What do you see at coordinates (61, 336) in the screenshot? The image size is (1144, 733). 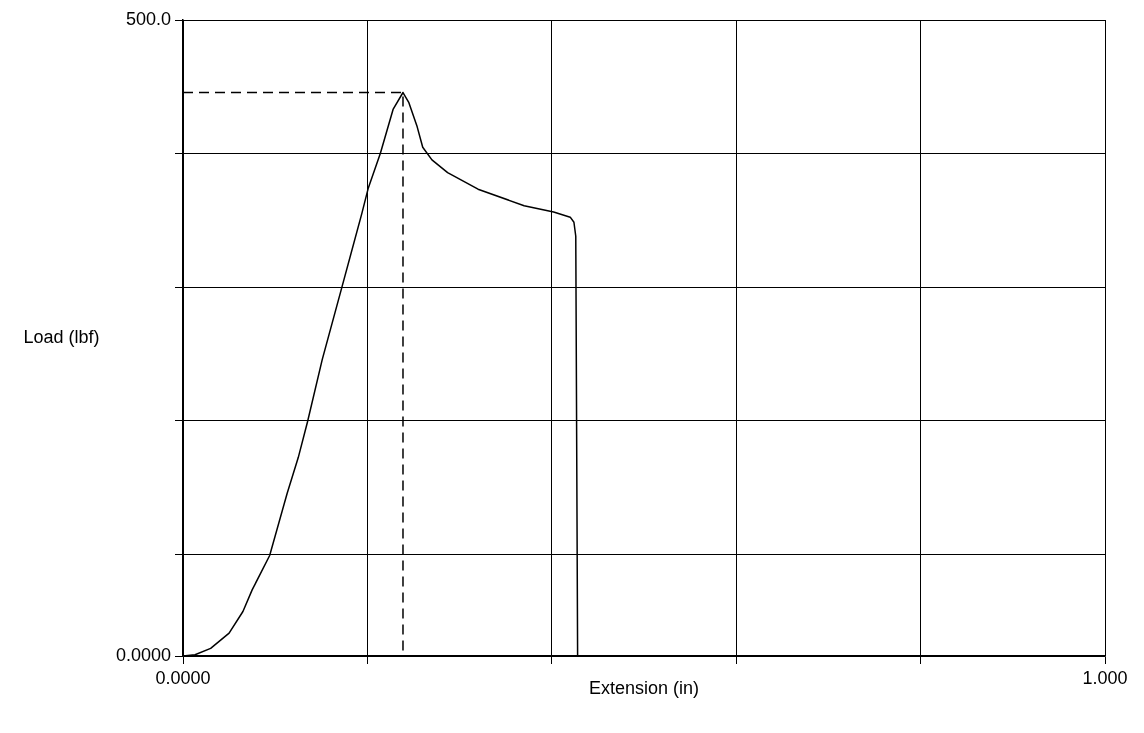 I see `y-axis-title: Load (lbf)` at bounding box center [61, 336].